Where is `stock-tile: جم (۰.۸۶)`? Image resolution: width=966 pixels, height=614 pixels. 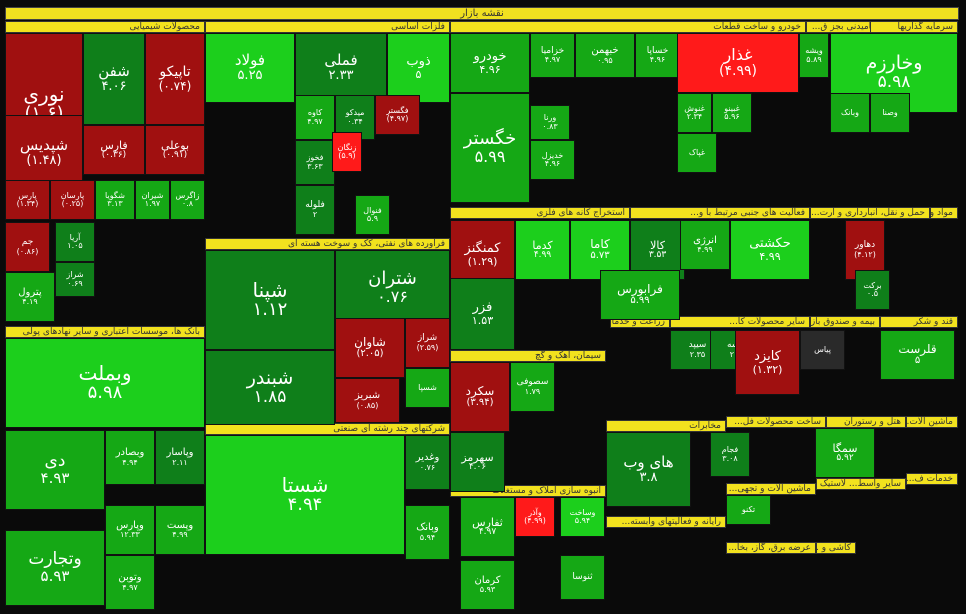 stock-tile: جم (۰.۸۶) is located at coordinates (27, 247).